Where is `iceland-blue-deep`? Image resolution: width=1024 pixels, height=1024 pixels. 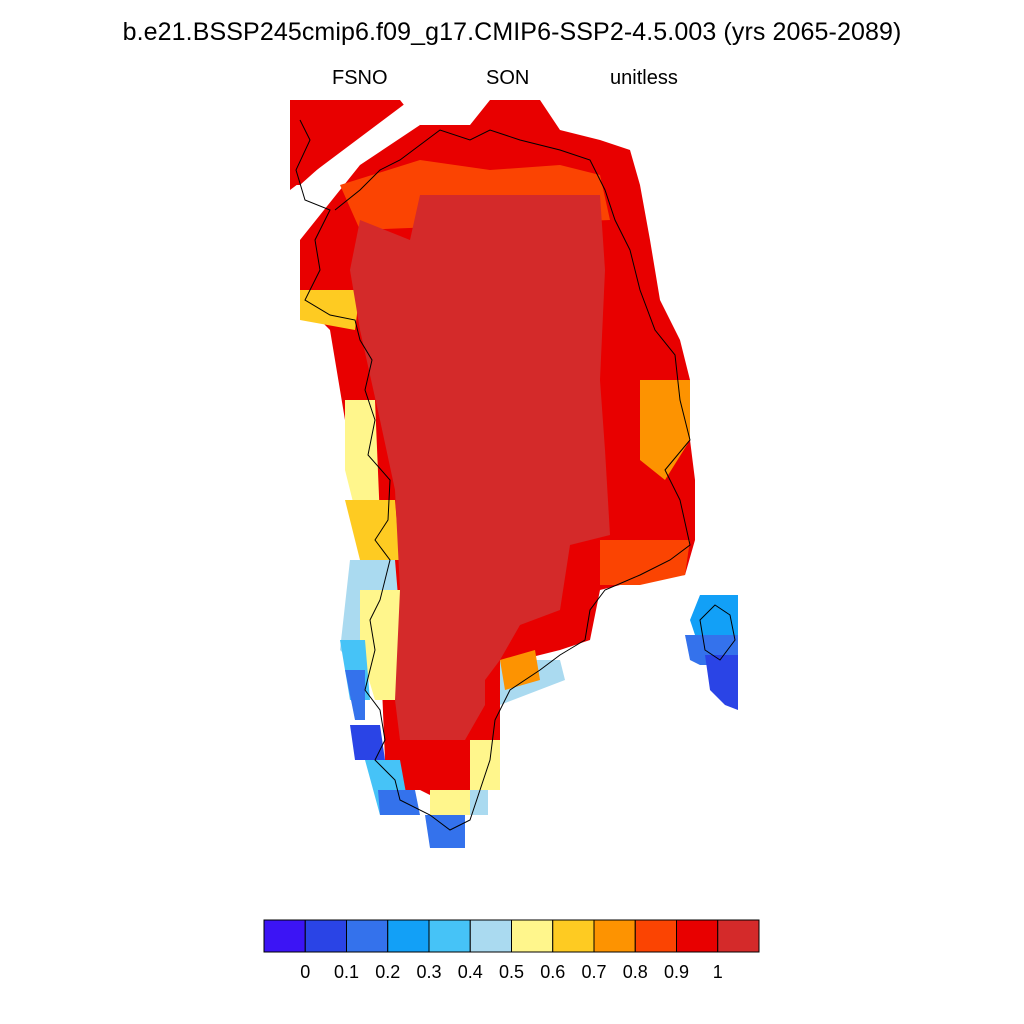 iceland-blue-deep is located at coordinates (721, 682).